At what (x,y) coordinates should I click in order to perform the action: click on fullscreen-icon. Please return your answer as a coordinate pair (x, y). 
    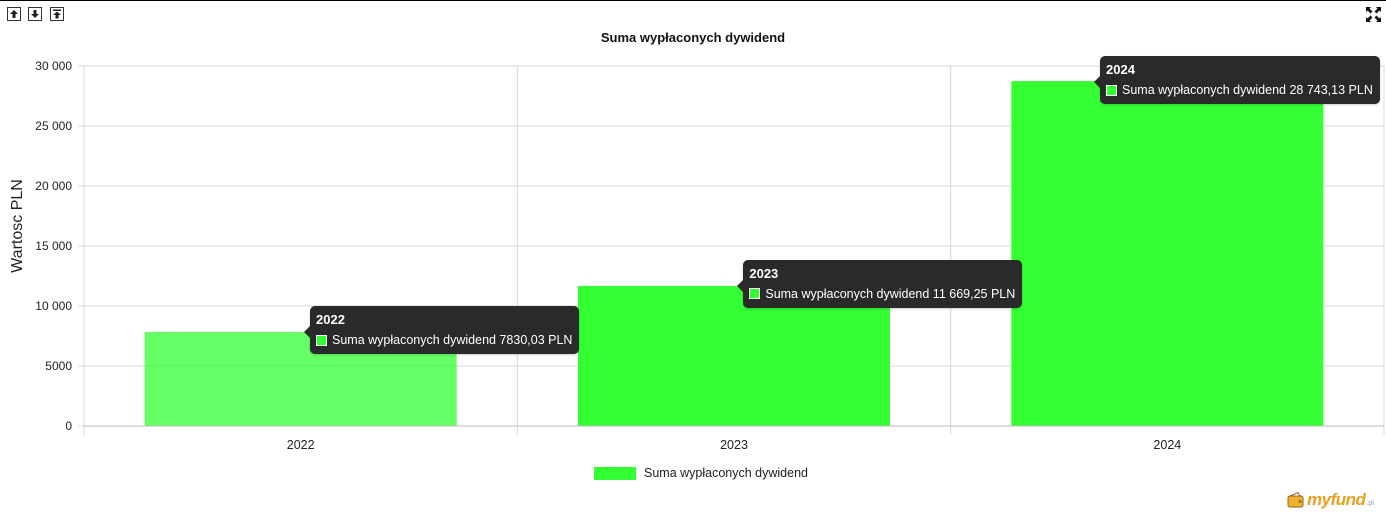
    Looking at the image, I should click on (1373, 14).